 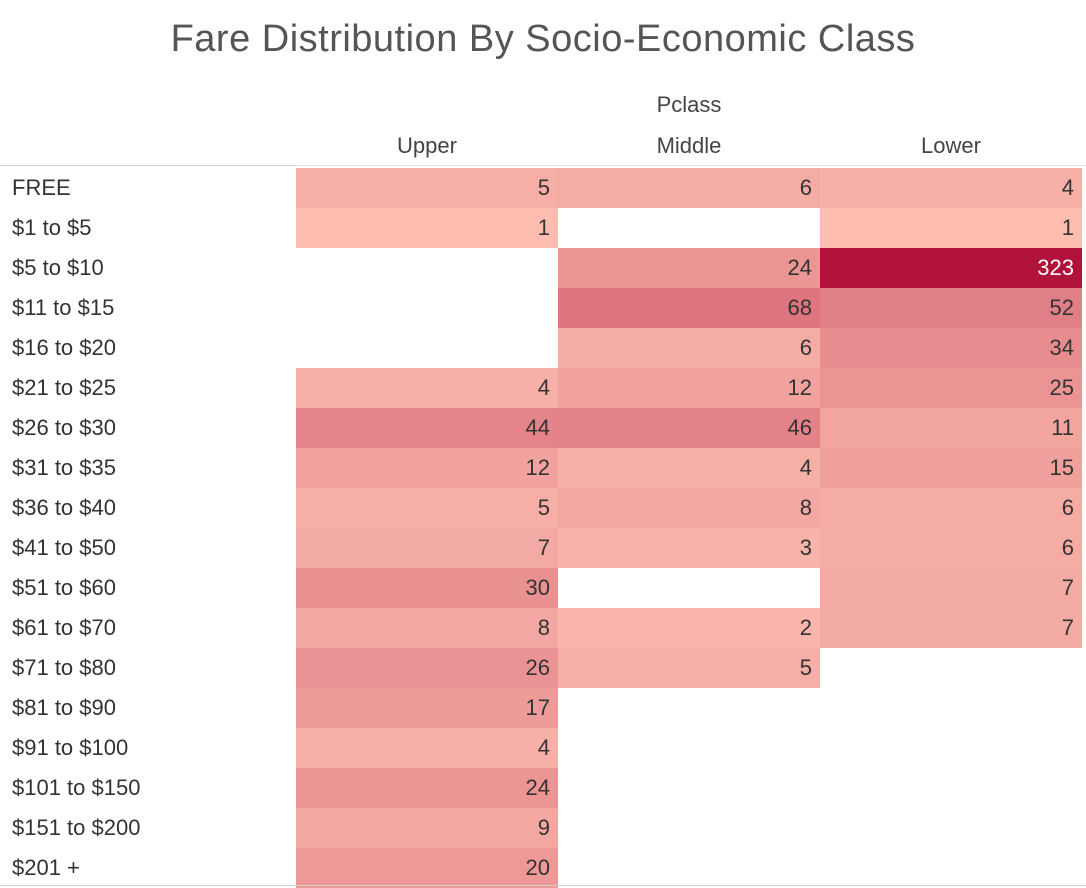 What do you see at coordinates (64, 387) in the screenshot?
I see `row-label: $21 to $25` at bounding box center [64, 387].